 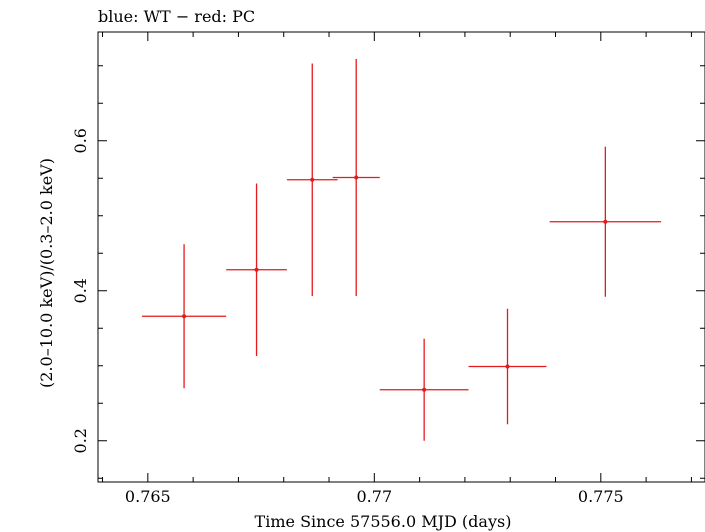 What do you see at coordinates (80, 140) in the screenshot?
I see `y-tick-label: 0.6` at bounding box center [80, 140].